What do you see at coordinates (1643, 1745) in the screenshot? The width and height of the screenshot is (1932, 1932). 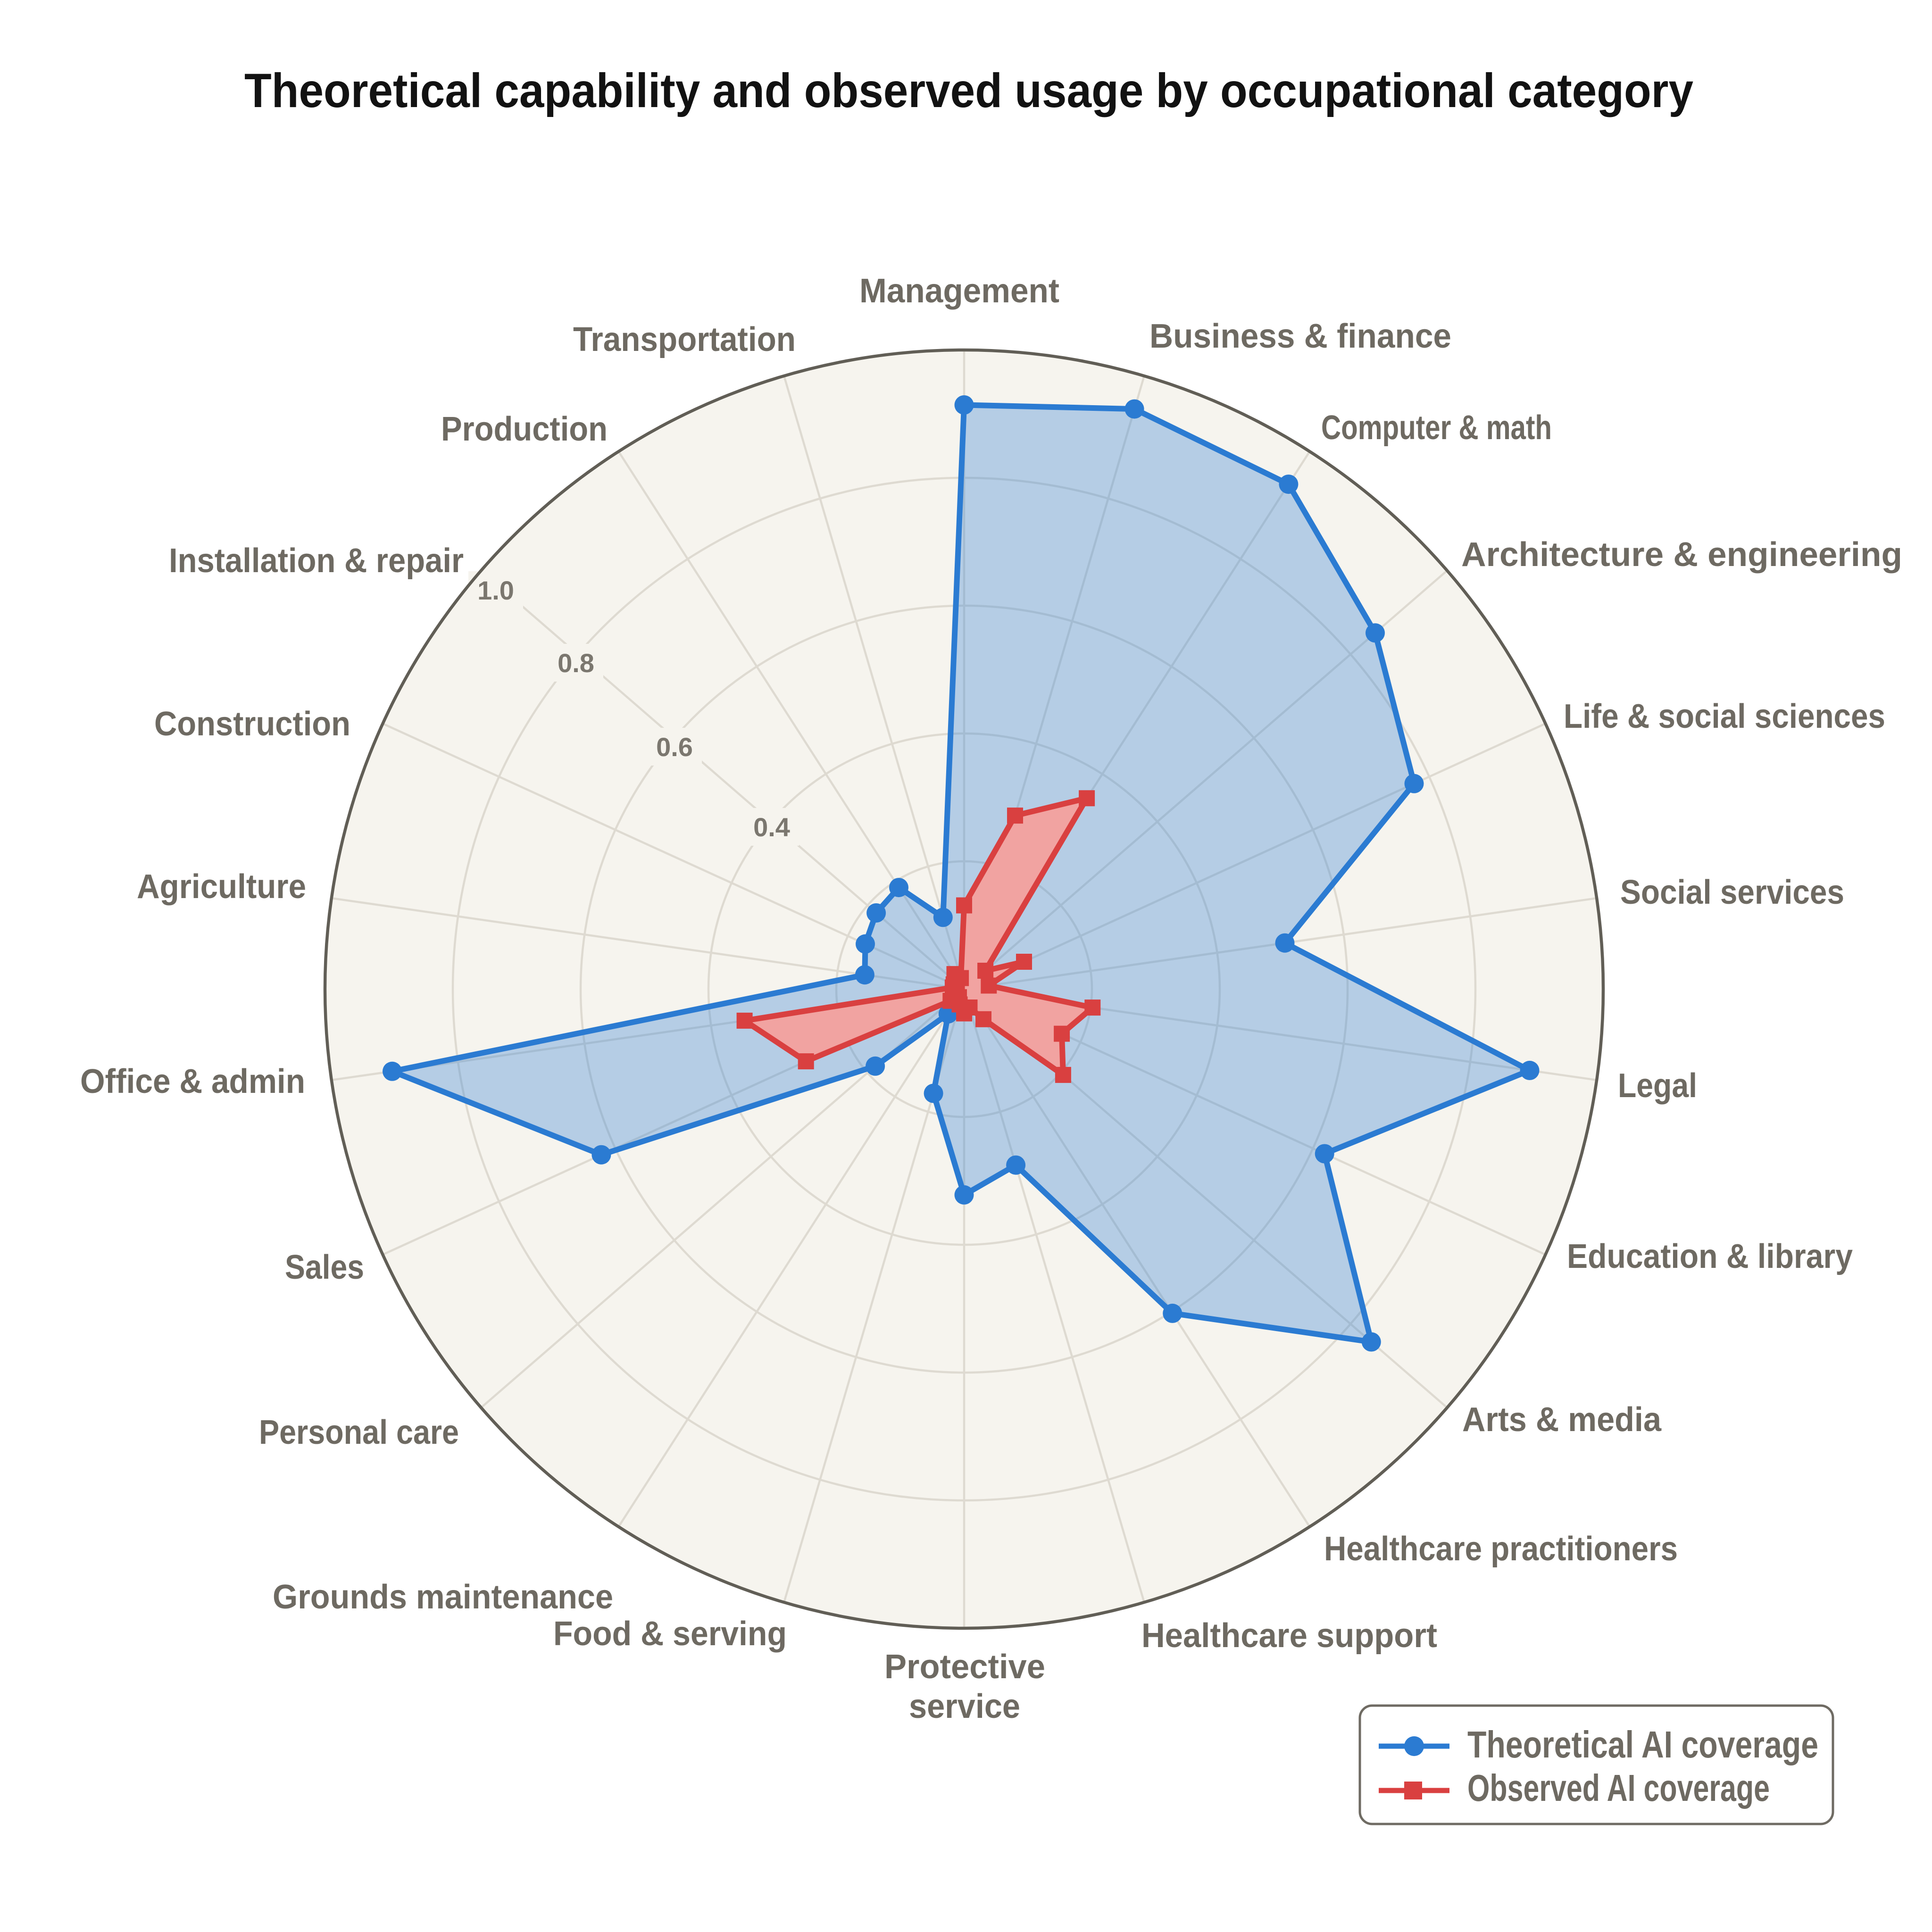 I see `svg-text: Theoretical AI coverage` at bounding box center [1643, 1745].